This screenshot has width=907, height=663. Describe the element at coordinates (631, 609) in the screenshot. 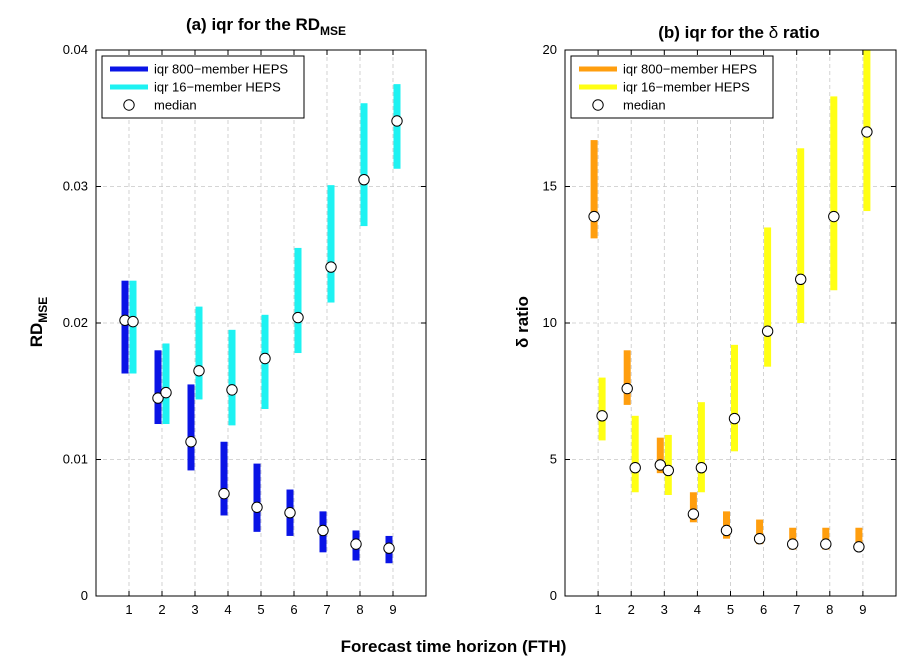

I see `panel-b-x-tick-label: 2` at that location.